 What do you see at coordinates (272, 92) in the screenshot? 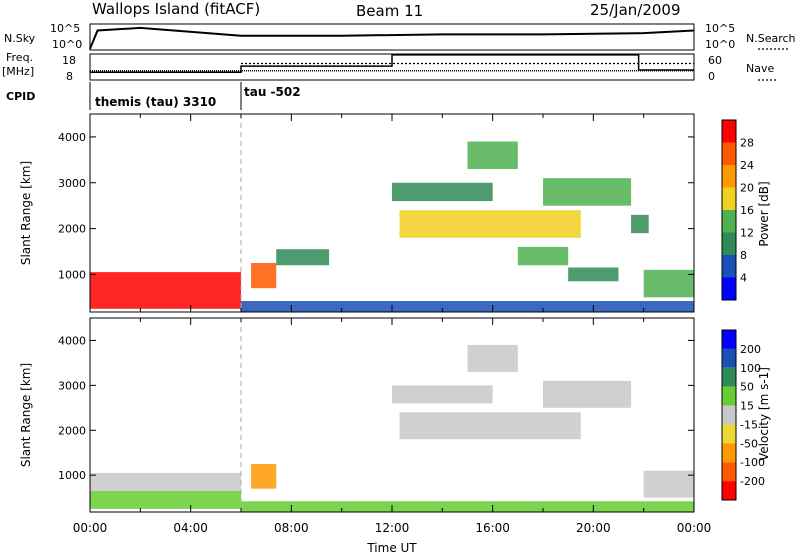
I see `cpid-entry-tau: tau -502` at bounding box center [272, 92].